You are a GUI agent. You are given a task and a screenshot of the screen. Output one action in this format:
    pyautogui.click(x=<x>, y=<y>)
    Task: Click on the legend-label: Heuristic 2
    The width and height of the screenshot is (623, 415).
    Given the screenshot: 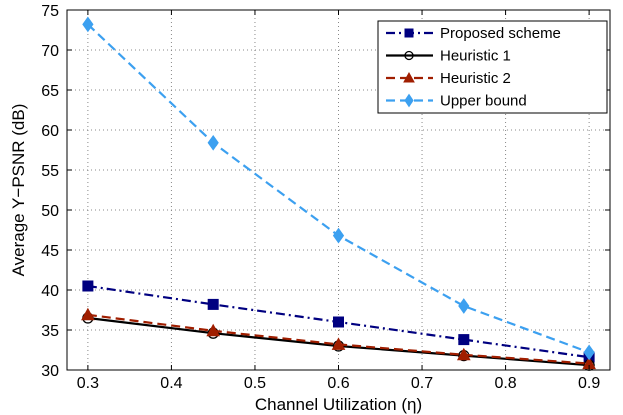 What is the action you would take?
    pyautogui.click(x=475, y=78)
    